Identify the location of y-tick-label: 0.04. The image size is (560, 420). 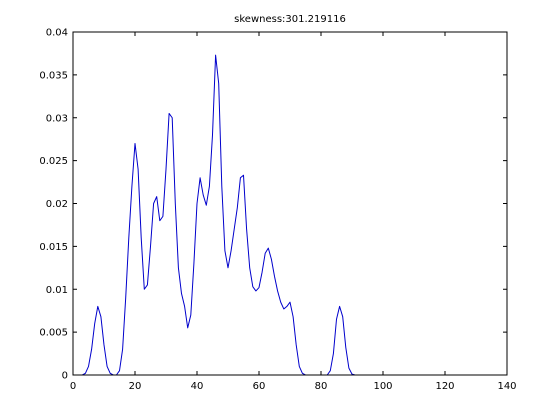
(57, 33).